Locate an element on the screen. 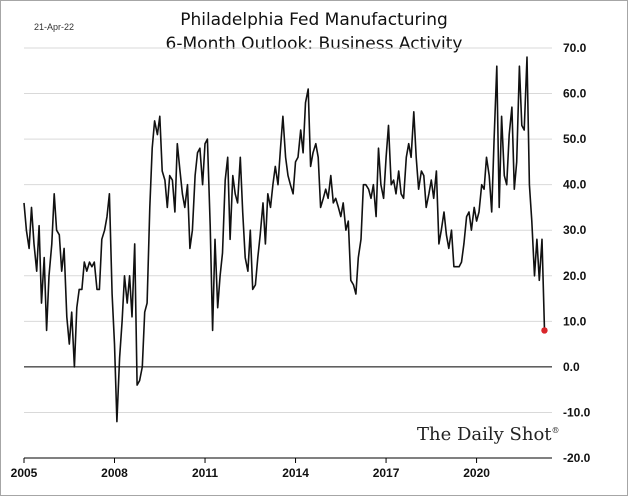 Image resolution: width=628 pixels, height=496 pixels. y-tick-label: 20.0 is located at coordinates (575, 276).